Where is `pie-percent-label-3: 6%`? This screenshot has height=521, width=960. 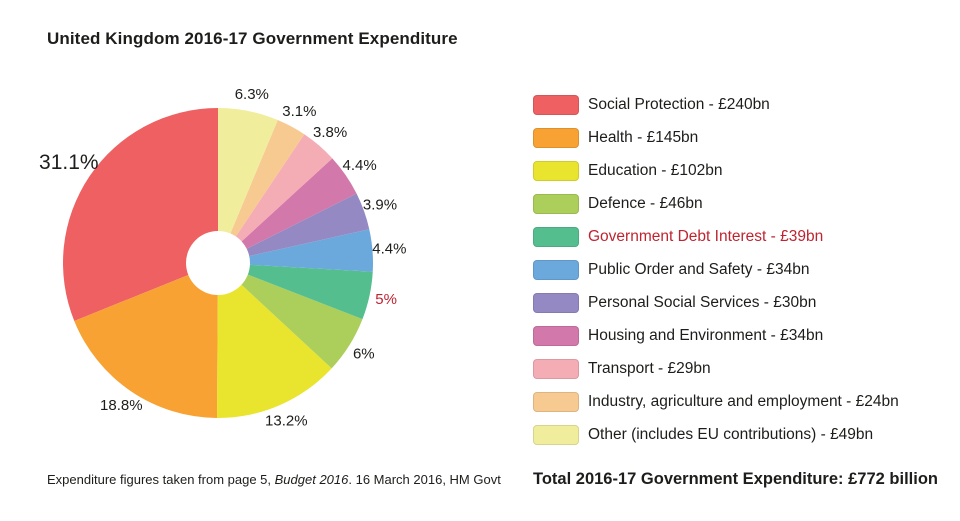 pie-percent-label-3: 6% is located at coordinates (364, 354).